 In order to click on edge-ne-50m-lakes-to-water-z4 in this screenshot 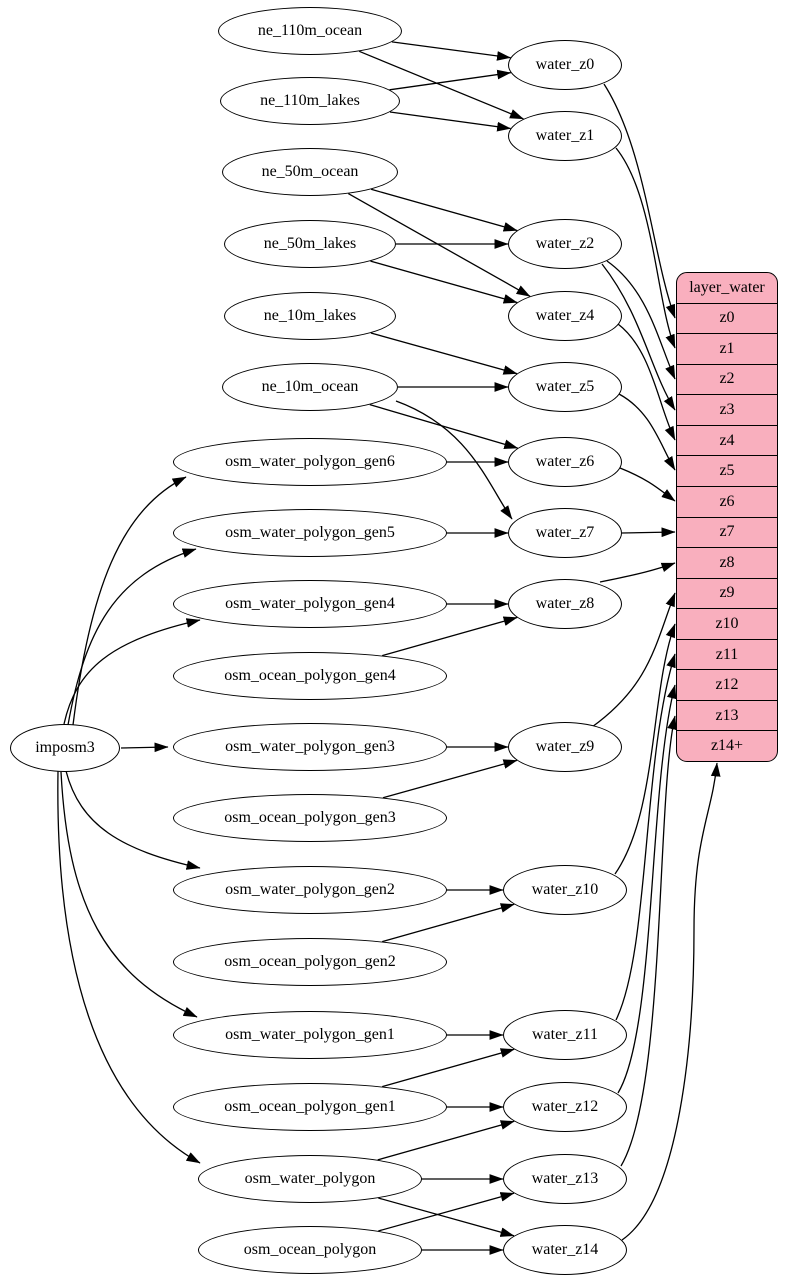, I will do `click(444, 282)`.